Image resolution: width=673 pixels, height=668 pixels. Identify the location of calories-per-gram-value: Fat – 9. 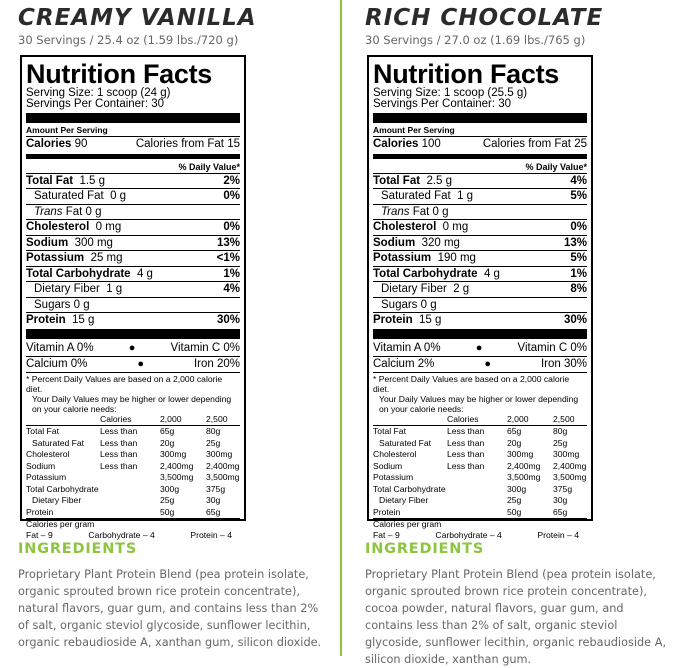
(39, 535).